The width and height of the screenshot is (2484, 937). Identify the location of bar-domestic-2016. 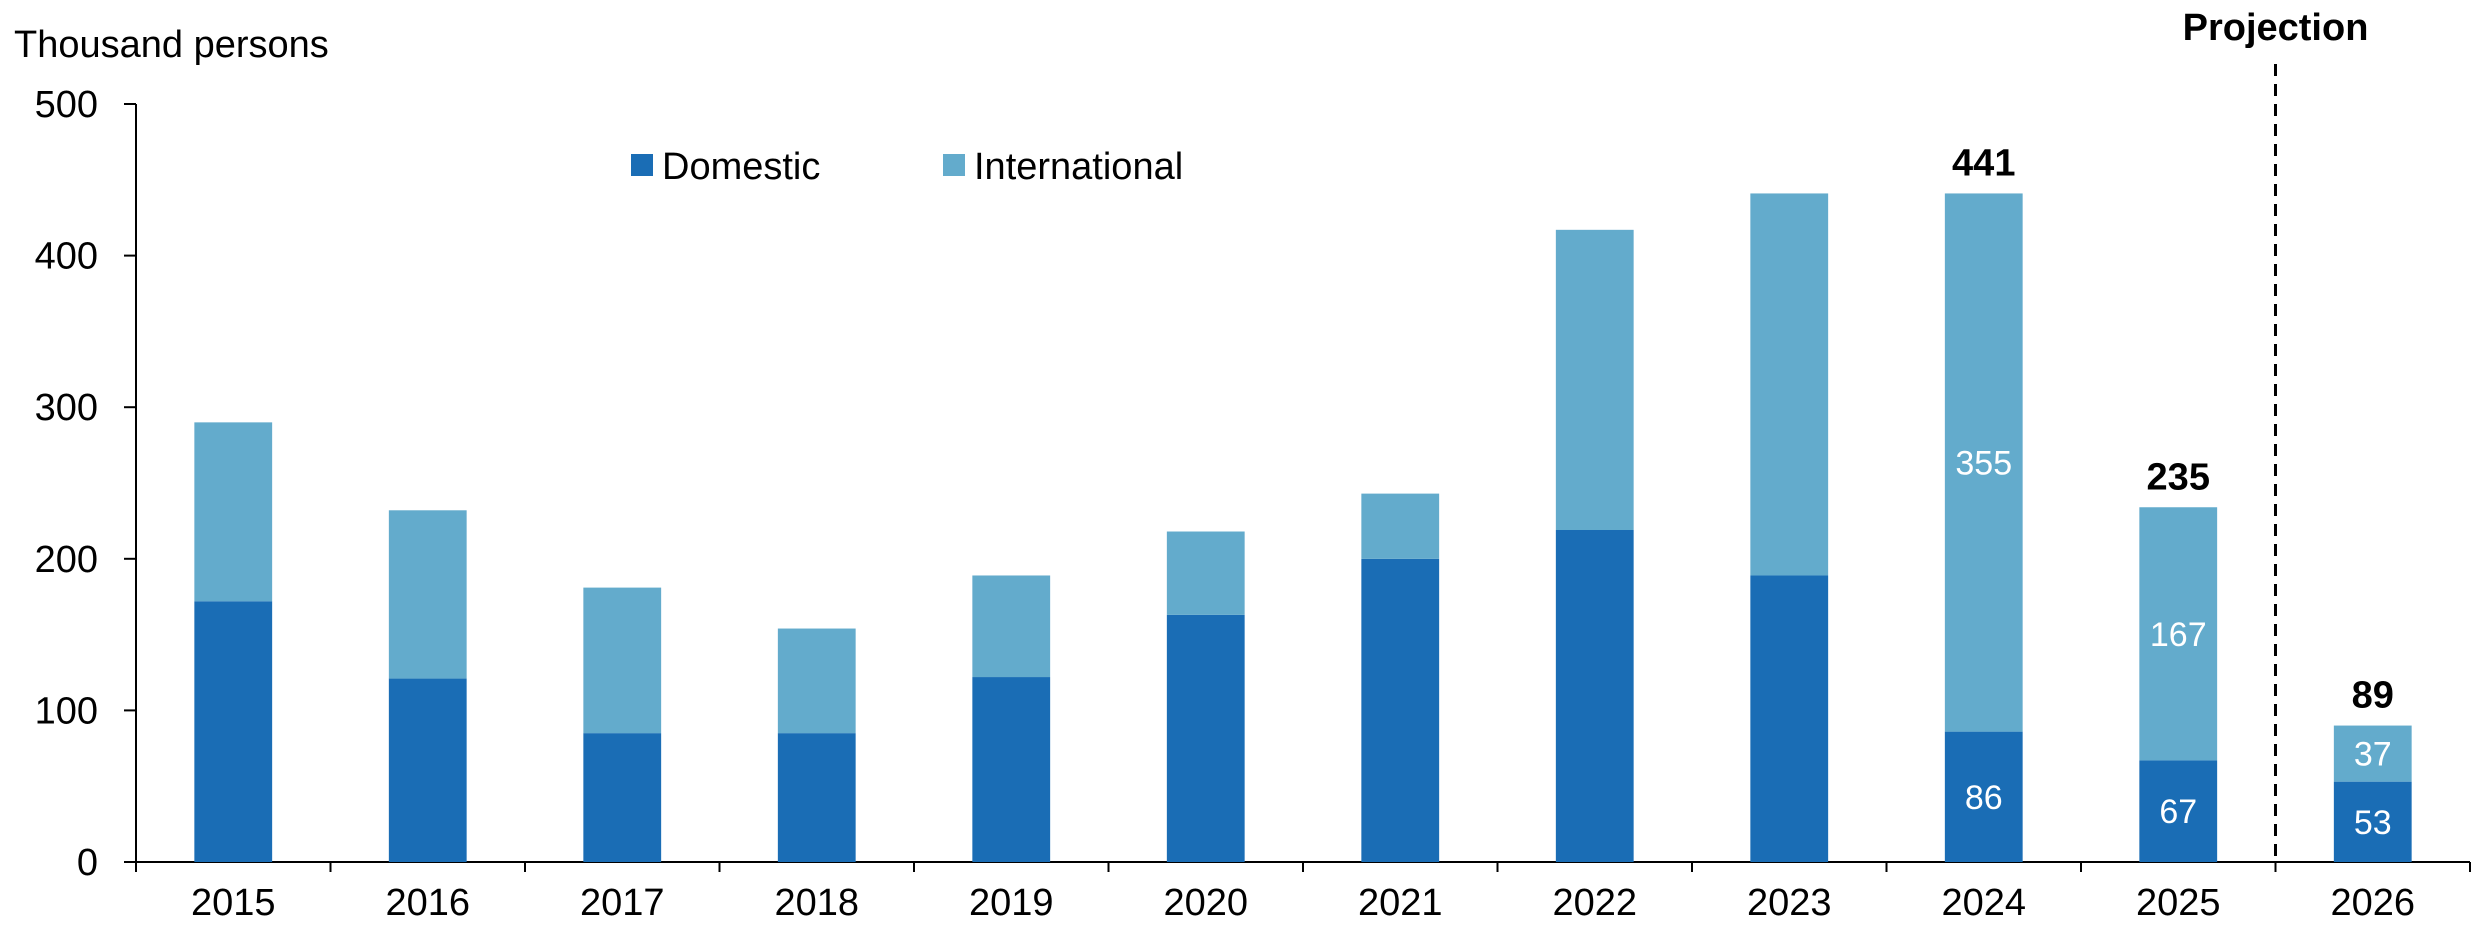
(427, 770).